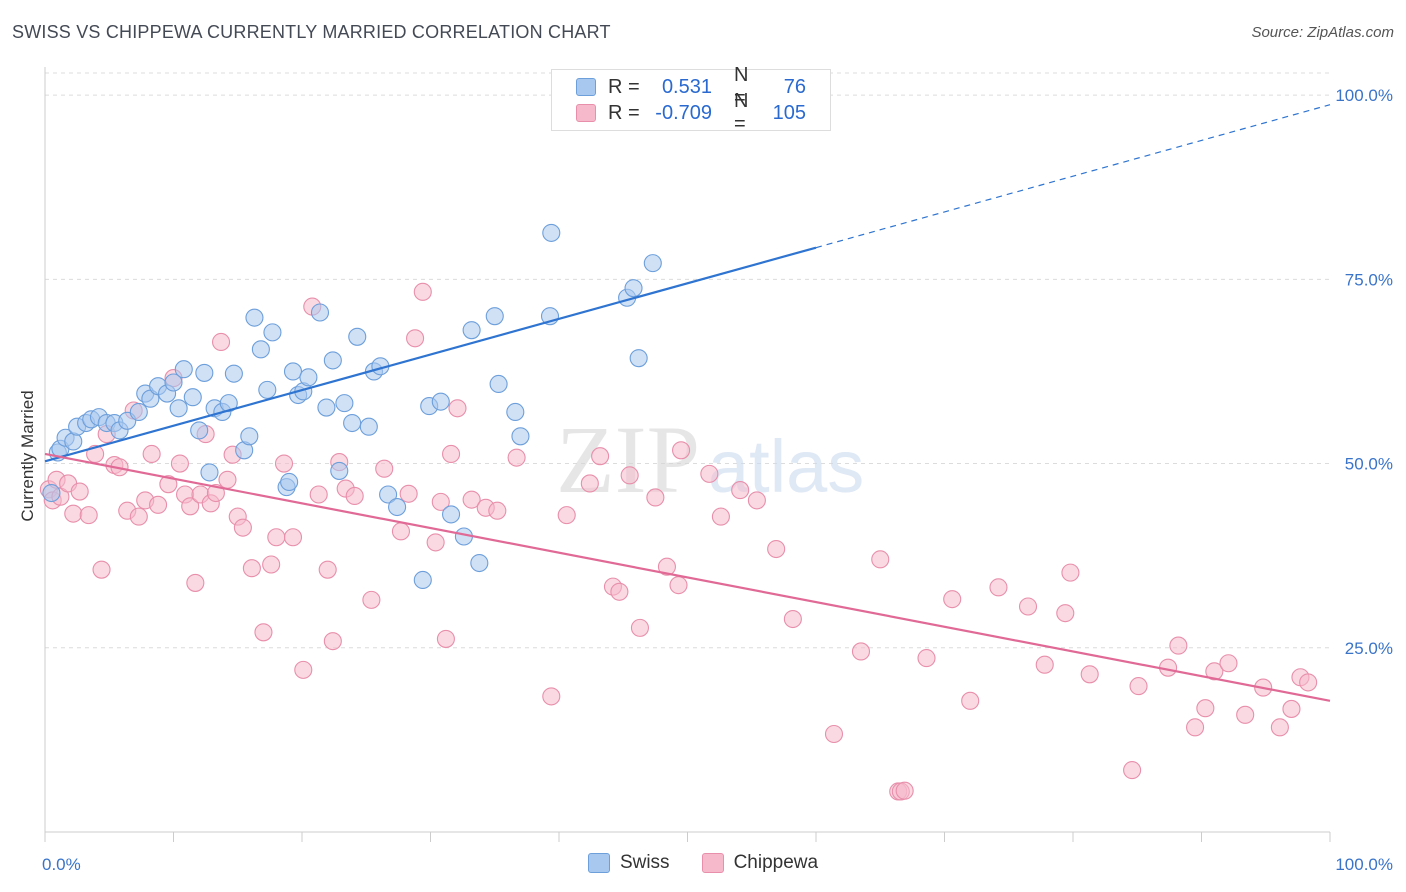 The height and width of the screenshot is (892, 1406). Describe the element at coordinates (789, 112) in the screenshot. I see `chippewa-n-value: 105` at that location.